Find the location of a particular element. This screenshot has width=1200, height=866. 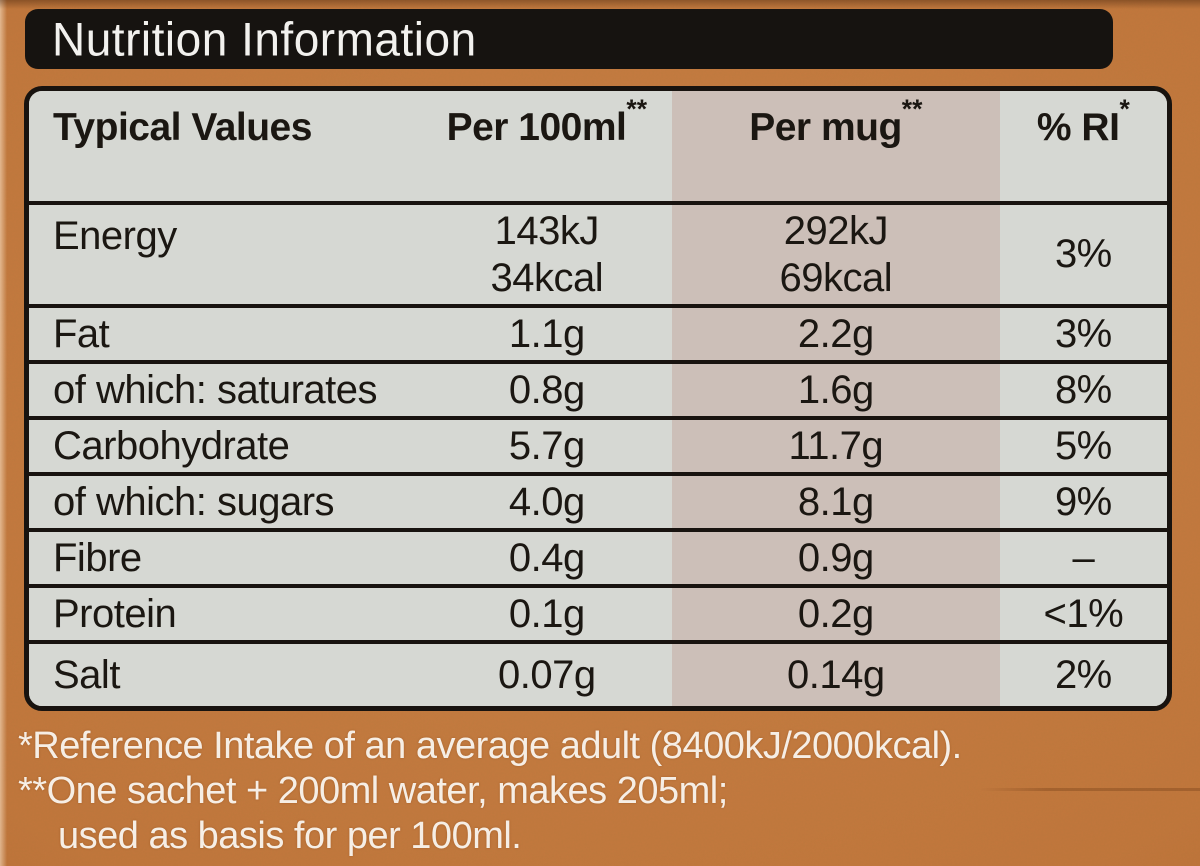

table-row: Fibre 0.4g 0.9g – is located at coordinates (598, 556).